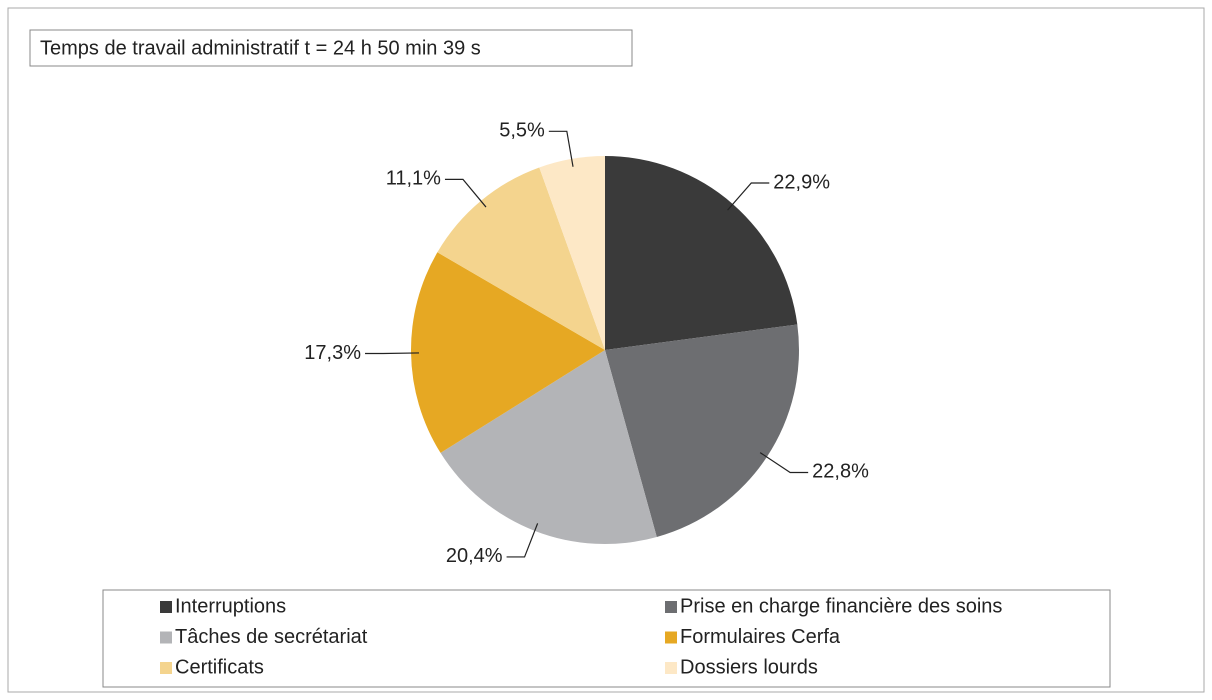  What do you see at coordinates (841, 606) in the screenshot?
I see `legend-label: Prise en charge financière des soins` at bounding box center [841, 606].